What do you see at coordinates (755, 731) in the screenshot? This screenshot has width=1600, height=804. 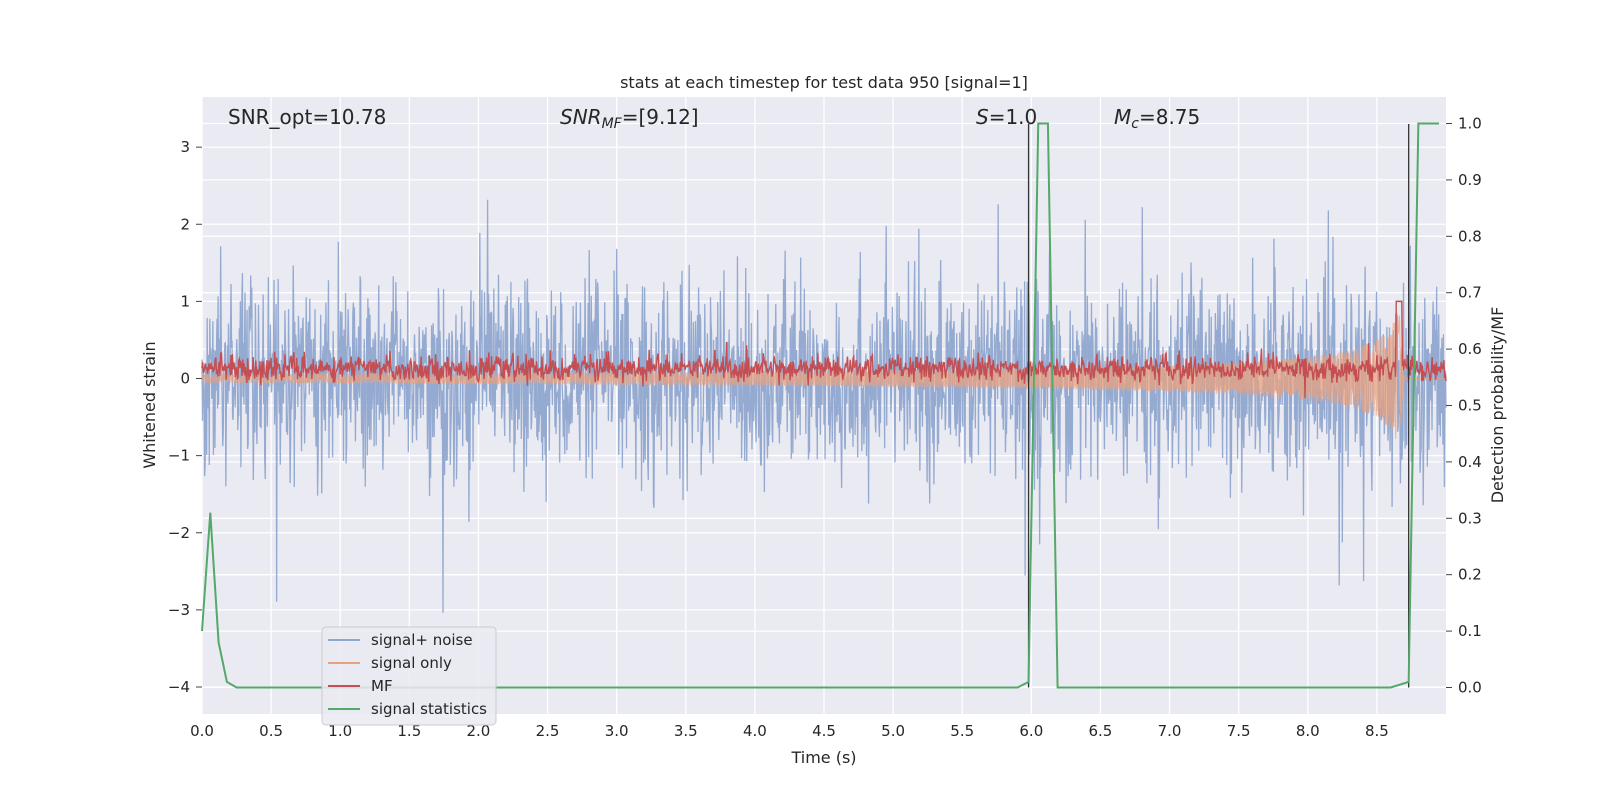 I see `x-tick-label-8: 4.0` at bounding box center [755, 731].